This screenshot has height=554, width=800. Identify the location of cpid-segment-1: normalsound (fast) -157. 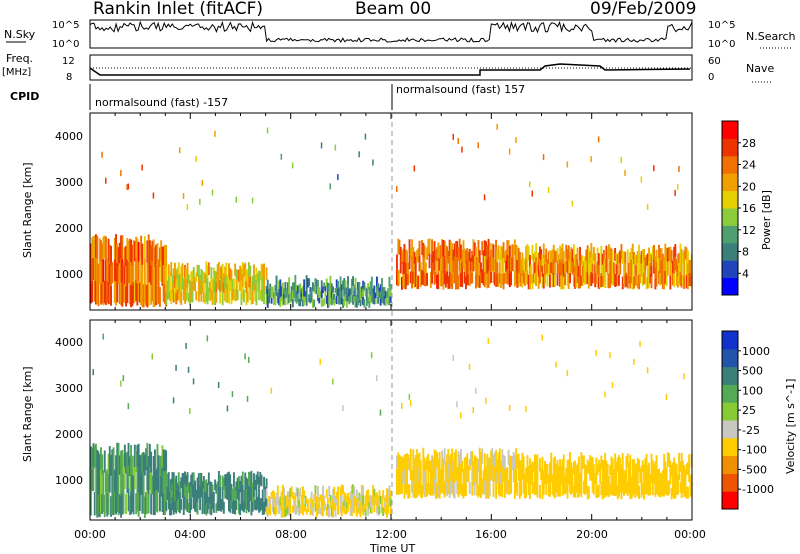
(161, 102).